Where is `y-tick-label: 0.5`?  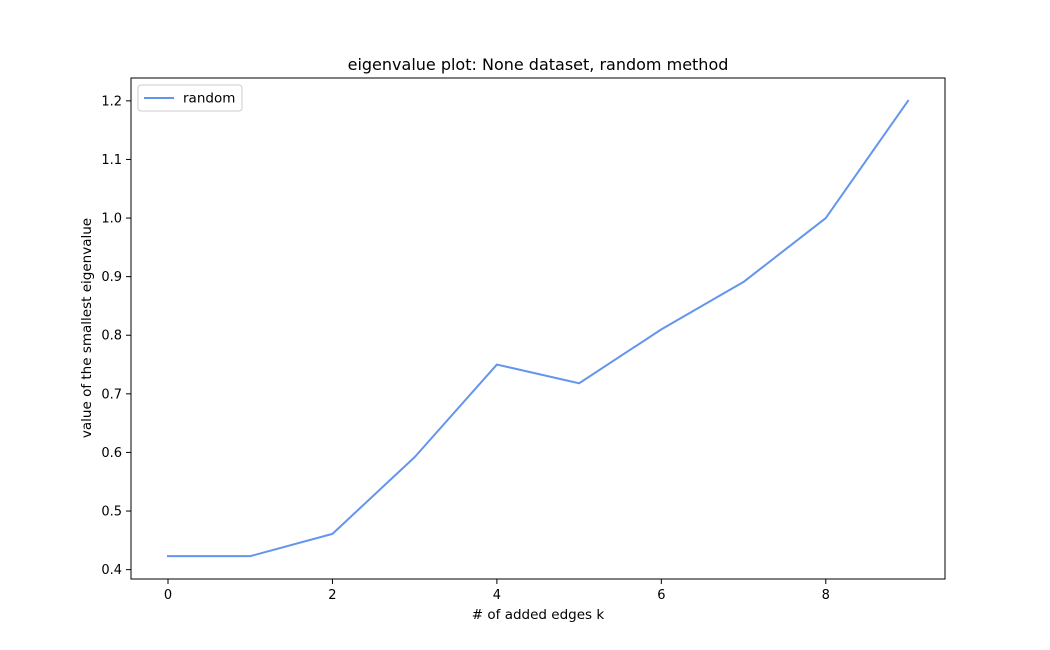
y-tick-label: 0.5 is located at coordinates (111, 512).